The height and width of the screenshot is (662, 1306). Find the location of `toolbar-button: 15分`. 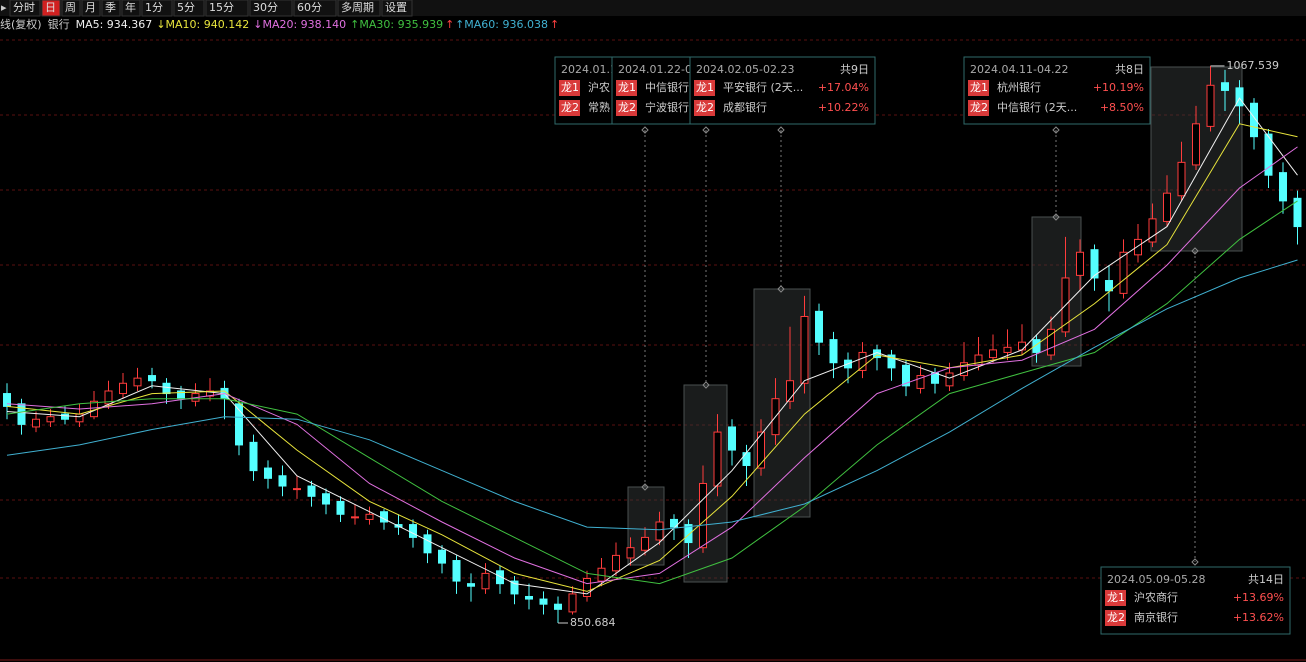

toolbar-button: 15分 is located at coordinates (221, 7).